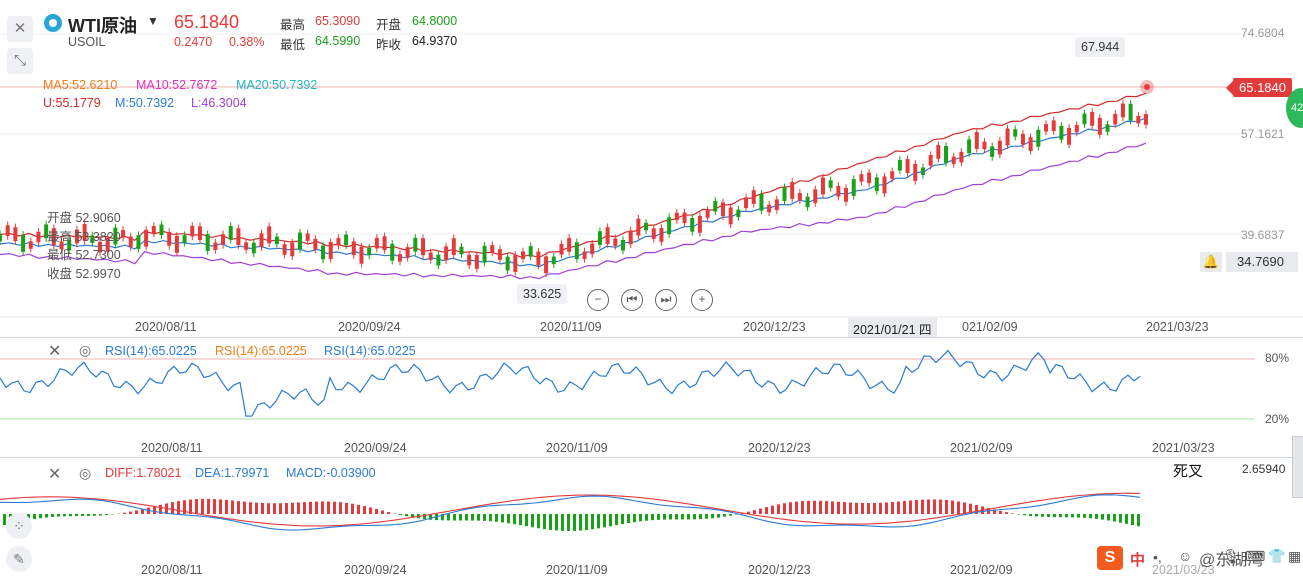  What do you see at coordinates (1185, 556) in the screenshot?
I see `ime-emoji-icon: ☺` at bounding box center [1185, 556].